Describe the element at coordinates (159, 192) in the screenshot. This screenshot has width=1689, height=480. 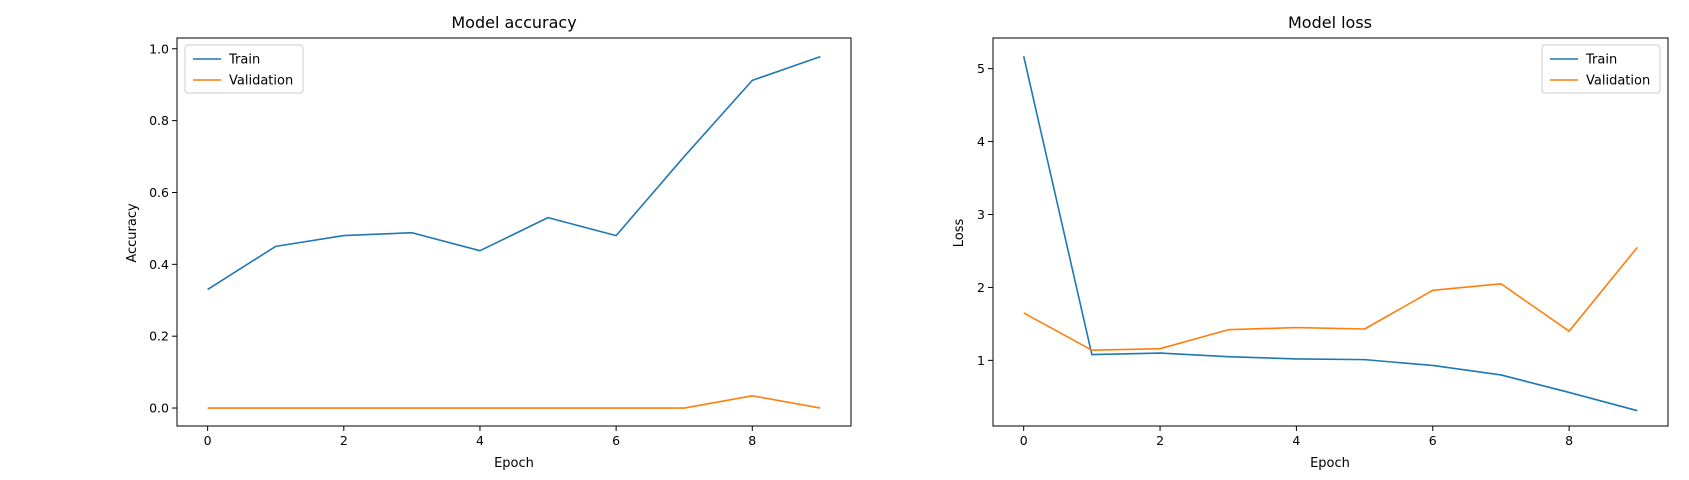
I see `accuracy-y-tick-label: 0.6` at that location.